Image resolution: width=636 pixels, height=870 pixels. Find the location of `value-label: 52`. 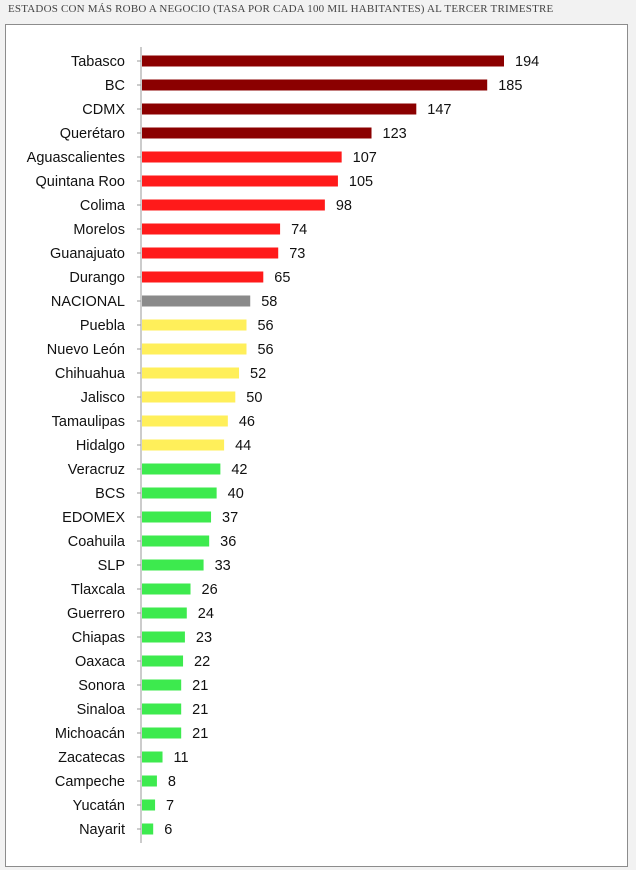

value-label: 52 is located at coordinates (258, 374).